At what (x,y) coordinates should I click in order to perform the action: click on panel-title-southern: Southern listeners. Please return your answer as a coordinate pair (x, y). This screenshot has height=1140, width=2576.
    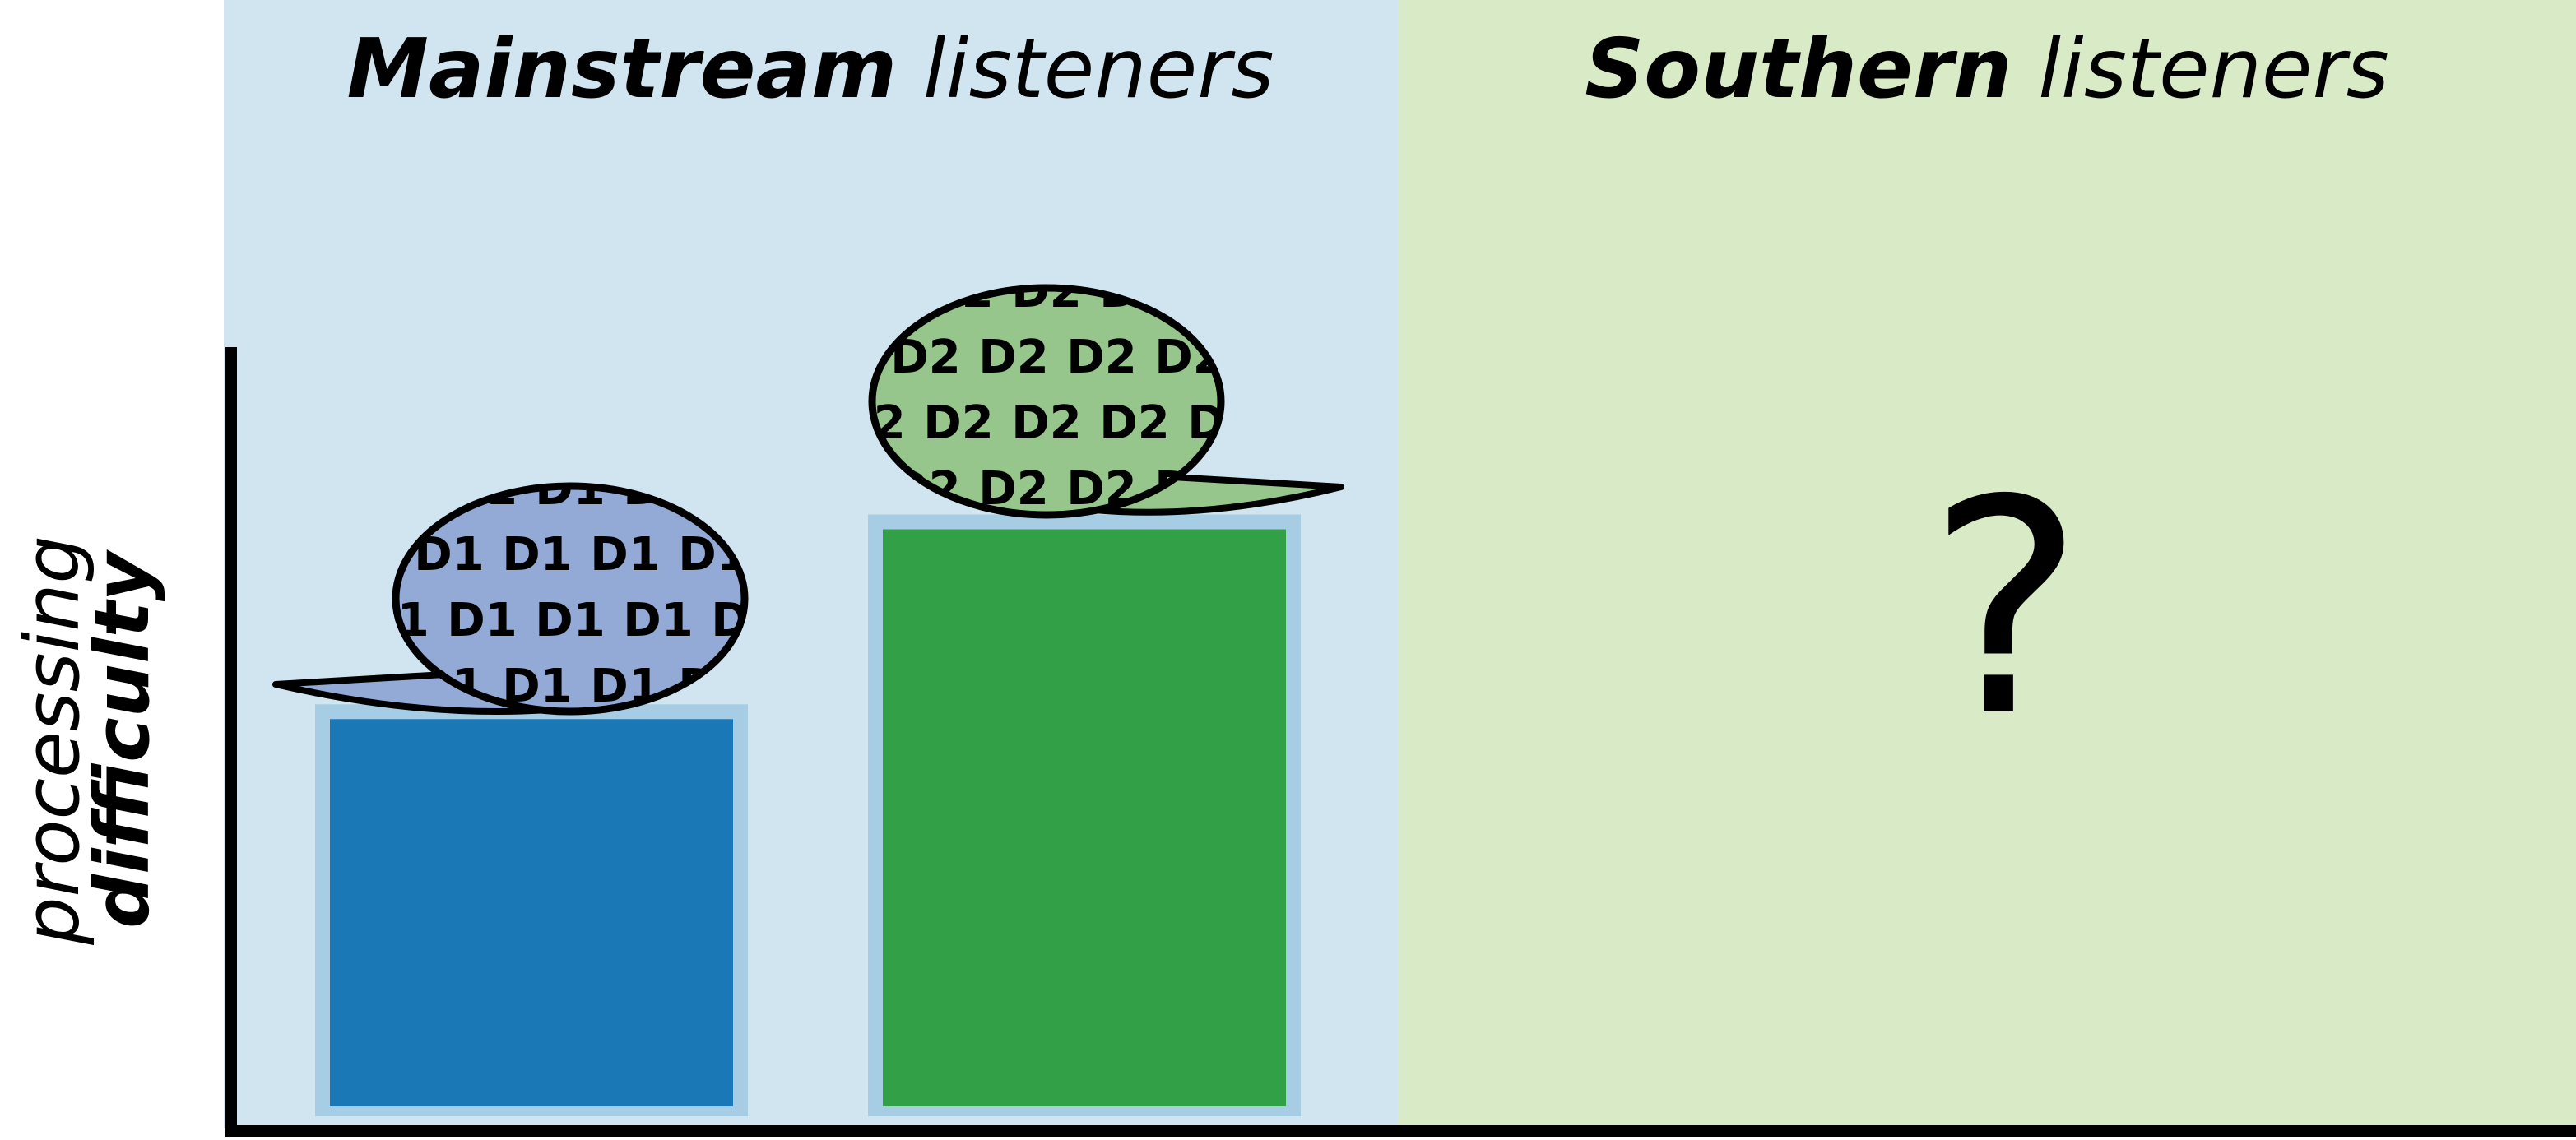
    Looking at the image, I should click on (1987, 69).